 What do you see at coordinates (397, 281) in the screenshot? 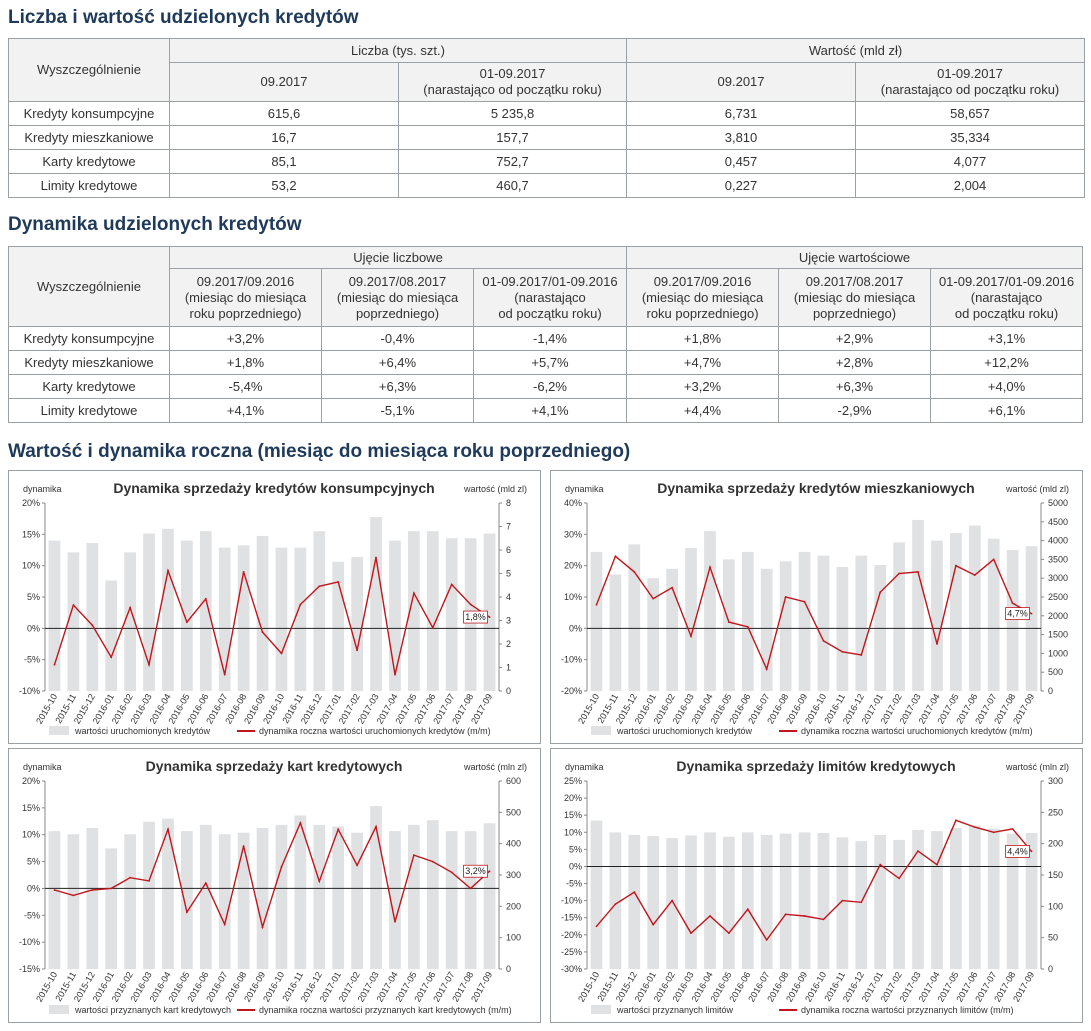
I see `header-sub-line: 09.2017/08.2017` at bounding box center [397, 281].